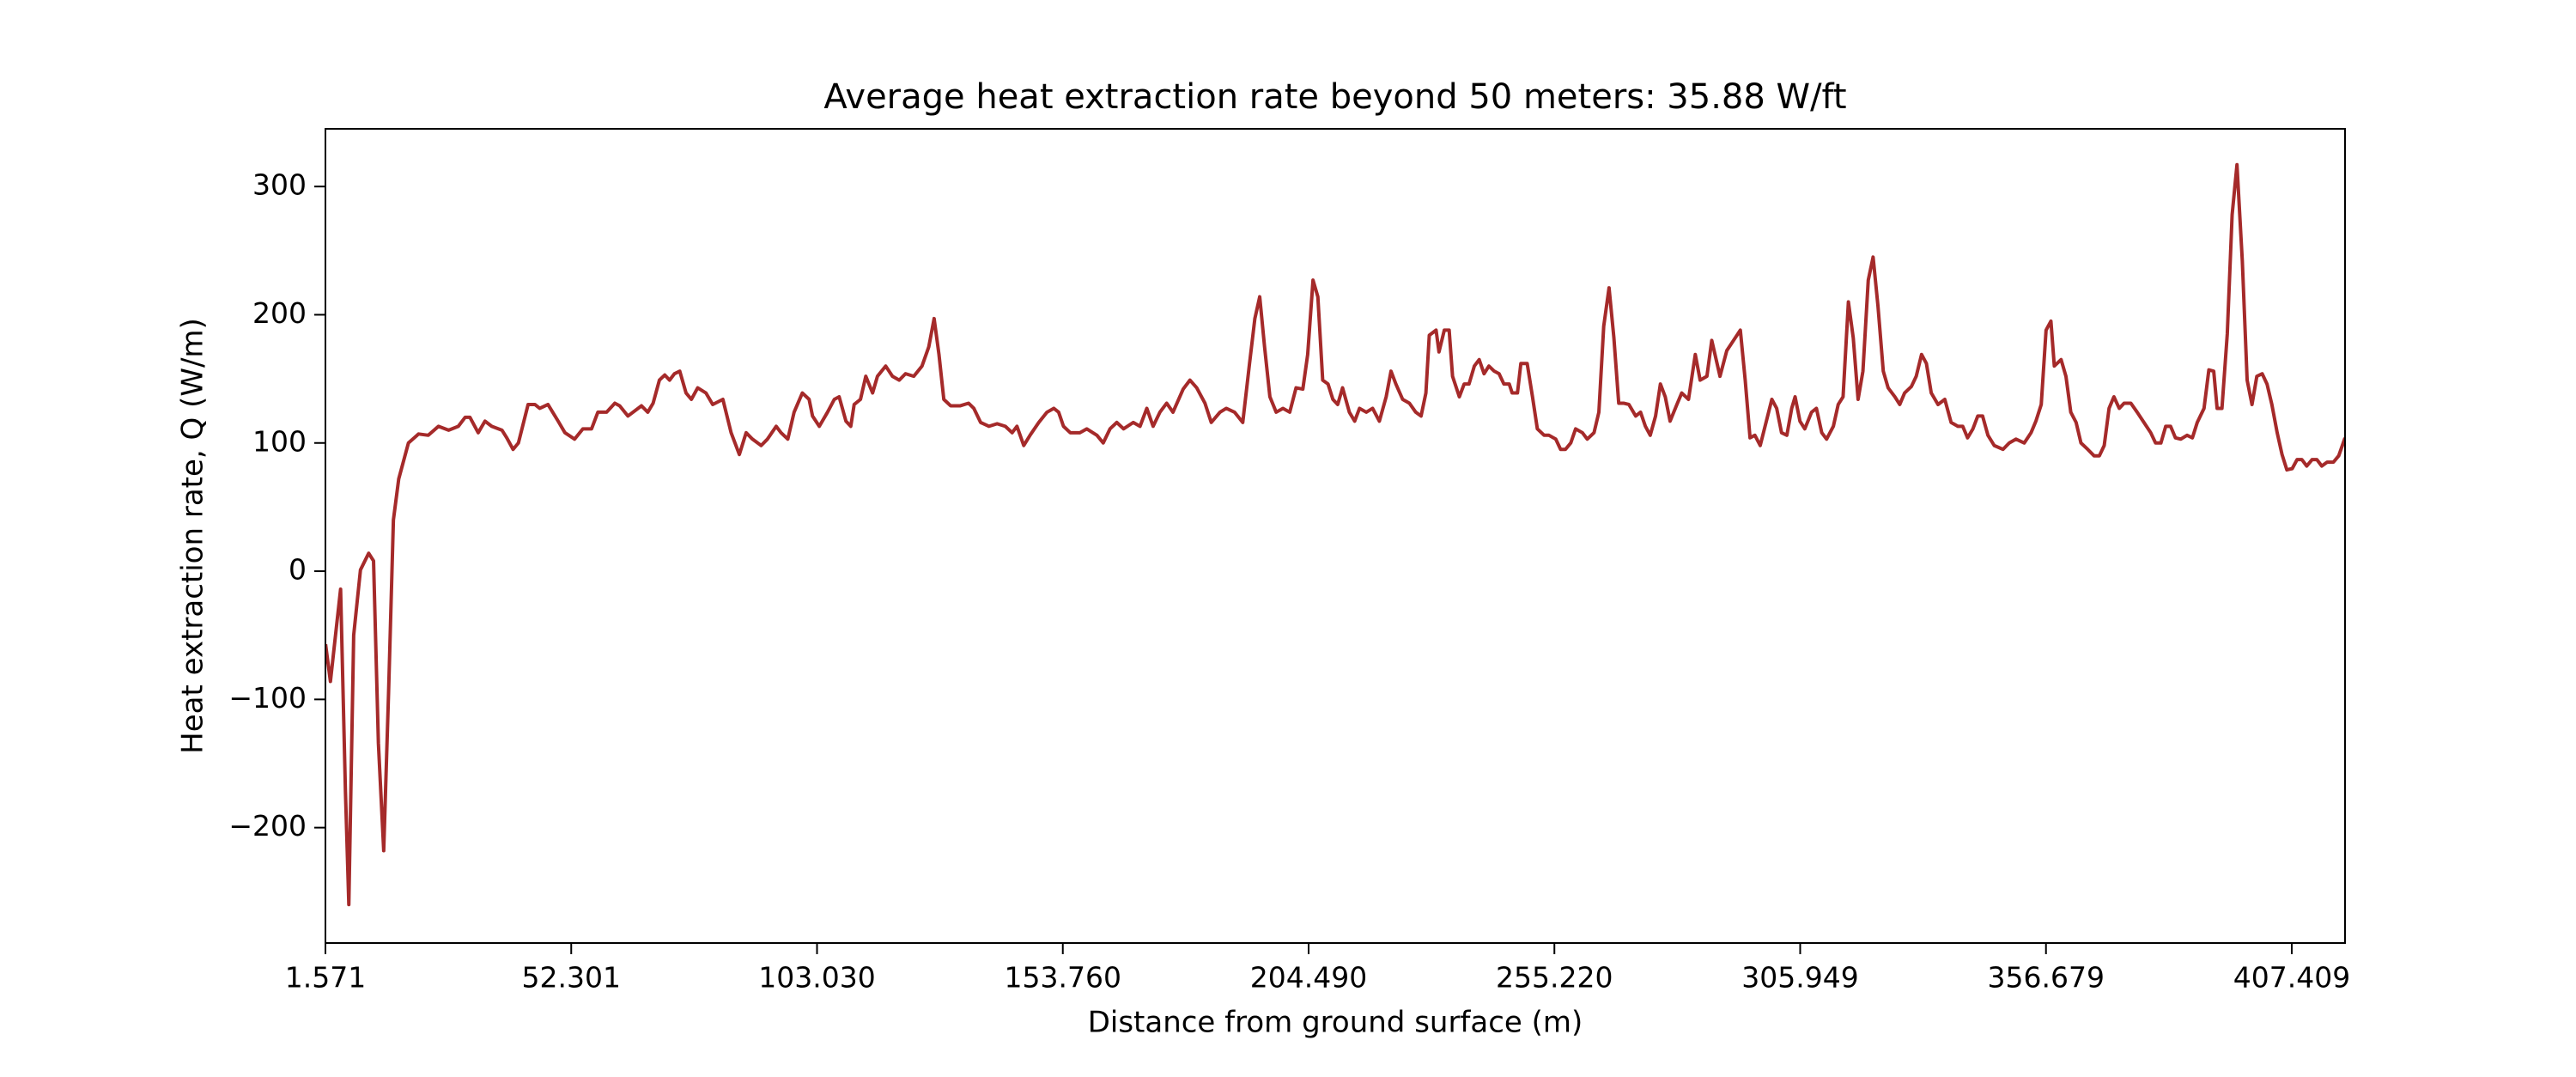 This screenshot has width=2576, height=1077. I want to click on y-tick-label: 300, so click(280, 185).